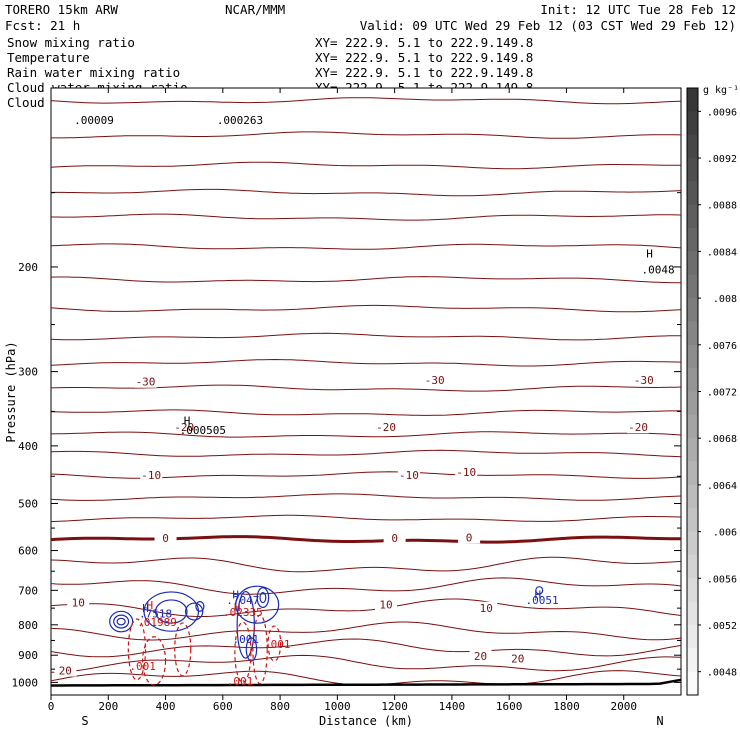 The width and height of the screenshot is (740, 740). Describe the element at coordinates (28, 372) in the screenshot. I see `y-tick-label: 300` at that location.